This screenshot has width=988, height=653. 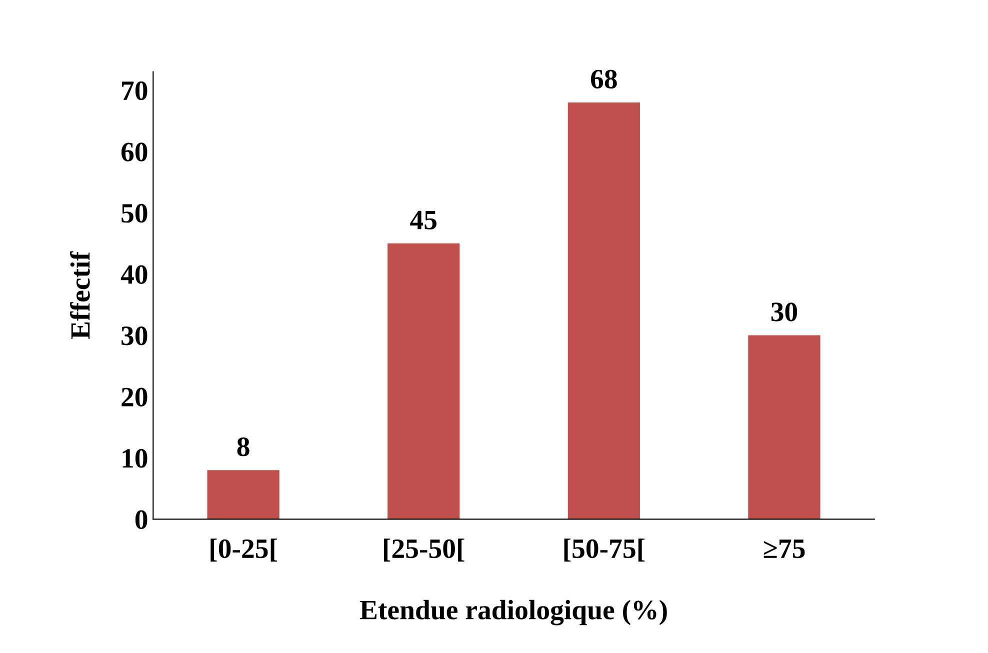 What do you see at coordinates (135, 397) in the screenshot?
I see `y-tick-label: 20` at bounding box center [135, 397].